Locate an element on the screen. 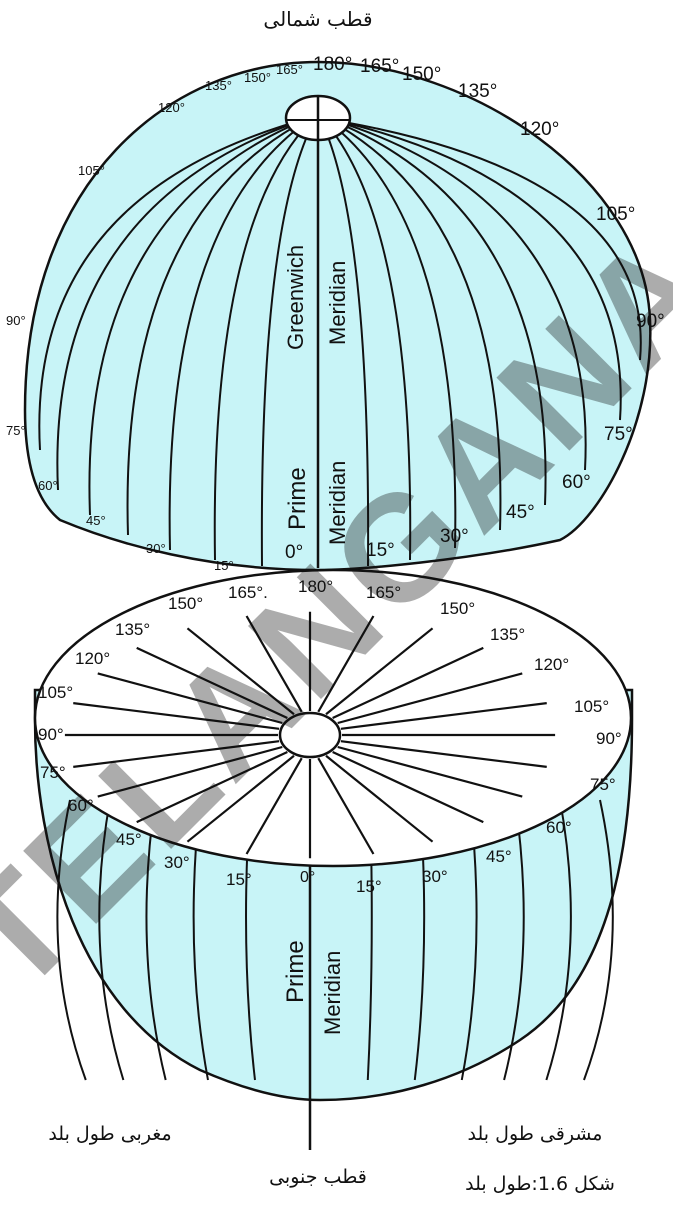 This screenshot has height=1209, width=673. lower-prime-meridian-label: Meridian is located at coordinates (332, 993).